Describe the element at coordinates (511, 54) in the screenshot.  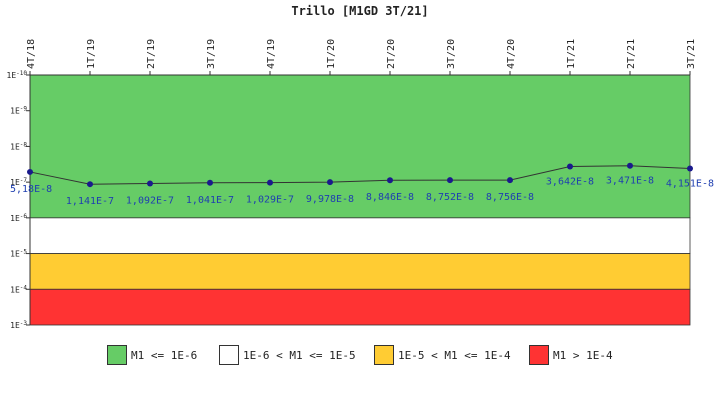
I see `x-tick-label: 4T/20` at that location.